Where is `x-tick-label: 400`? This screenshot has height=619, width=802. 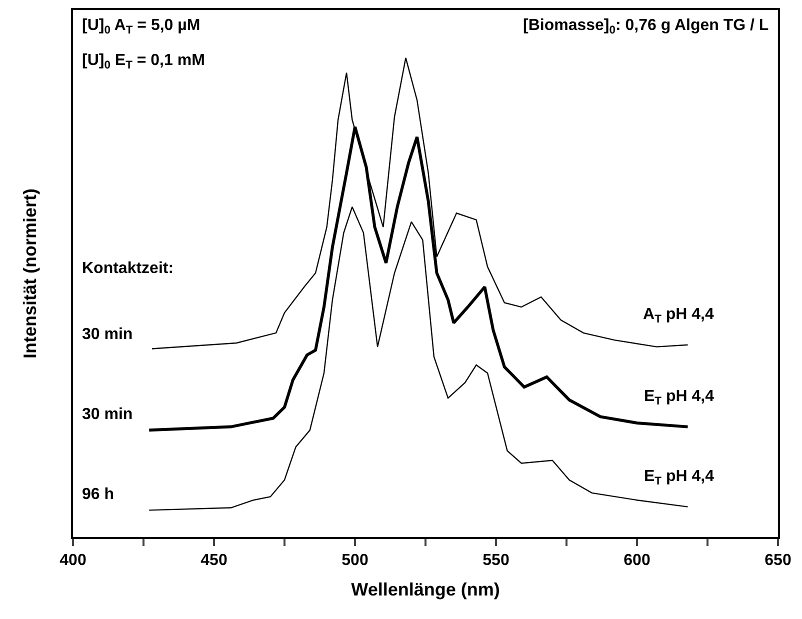
x-tick-label: 400 is located at coordinates (73, 560).